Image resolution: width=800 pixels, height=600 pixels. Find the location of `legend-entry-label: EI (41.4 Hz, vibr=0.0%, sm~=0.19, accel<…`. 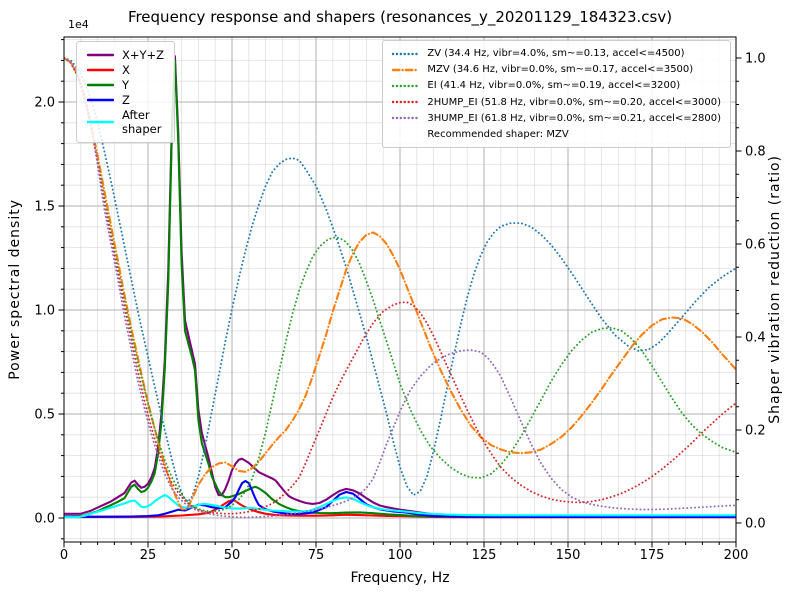

legend-entry-label: EI (41.4 Hz, vibr=0.0%, sm~=0.19, accel<… is located at coordinates (554, 86).